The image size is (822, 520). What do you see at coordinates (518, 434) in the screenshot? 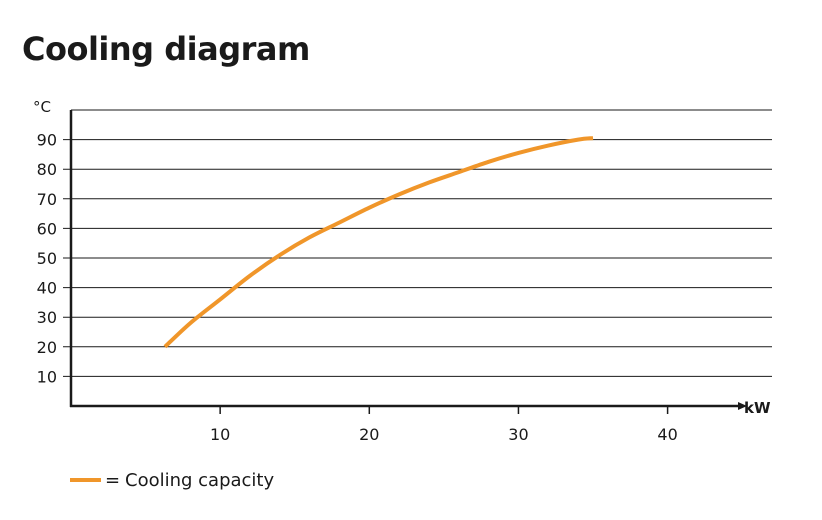
I see `x-tick-label: 30` at bounding box center [518, 434].